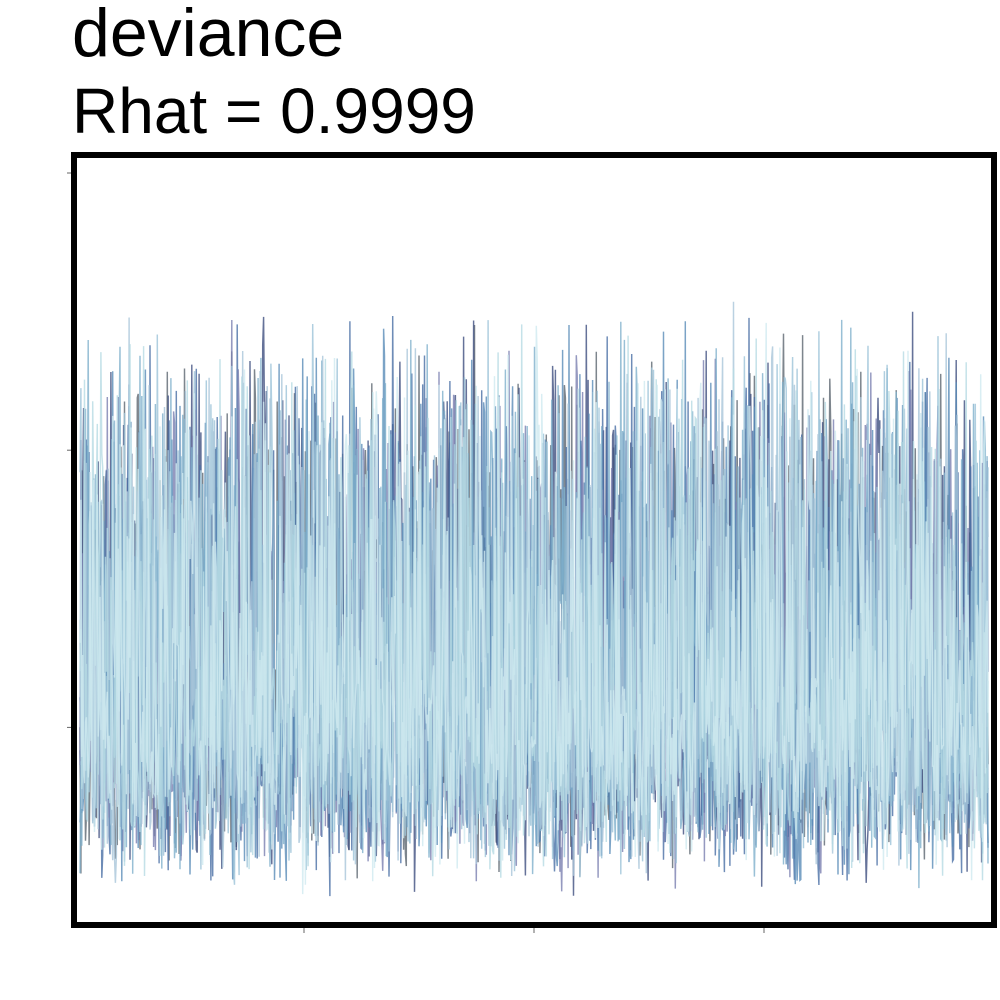 This screenshot has height=1000, width=1000. Describe the element at coordinates (208, 35) in the screenshot. I see `chart-title: deviance` at that location.